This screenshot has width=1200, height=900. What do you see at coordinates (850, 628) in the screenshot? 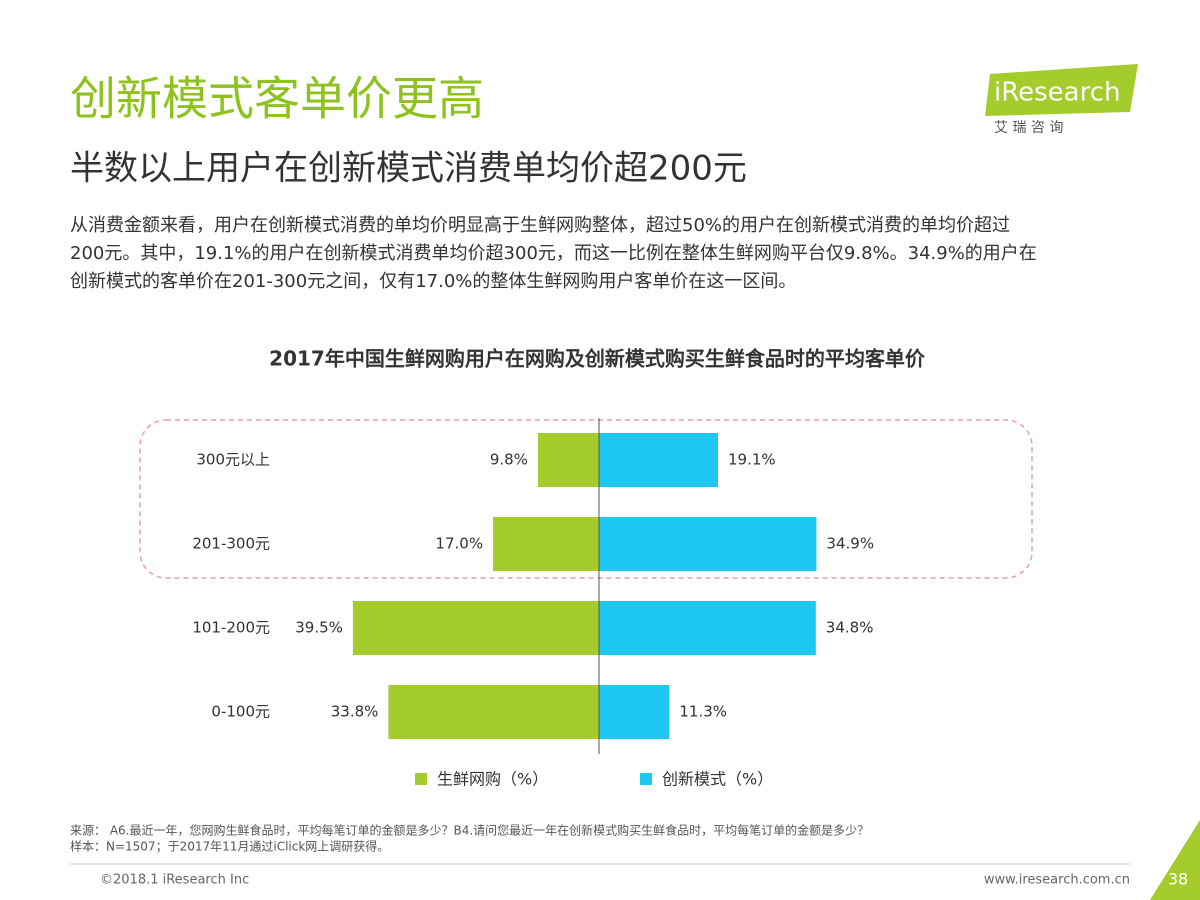
I see `value-label: 34.8%` at bounding box center [850, 628].